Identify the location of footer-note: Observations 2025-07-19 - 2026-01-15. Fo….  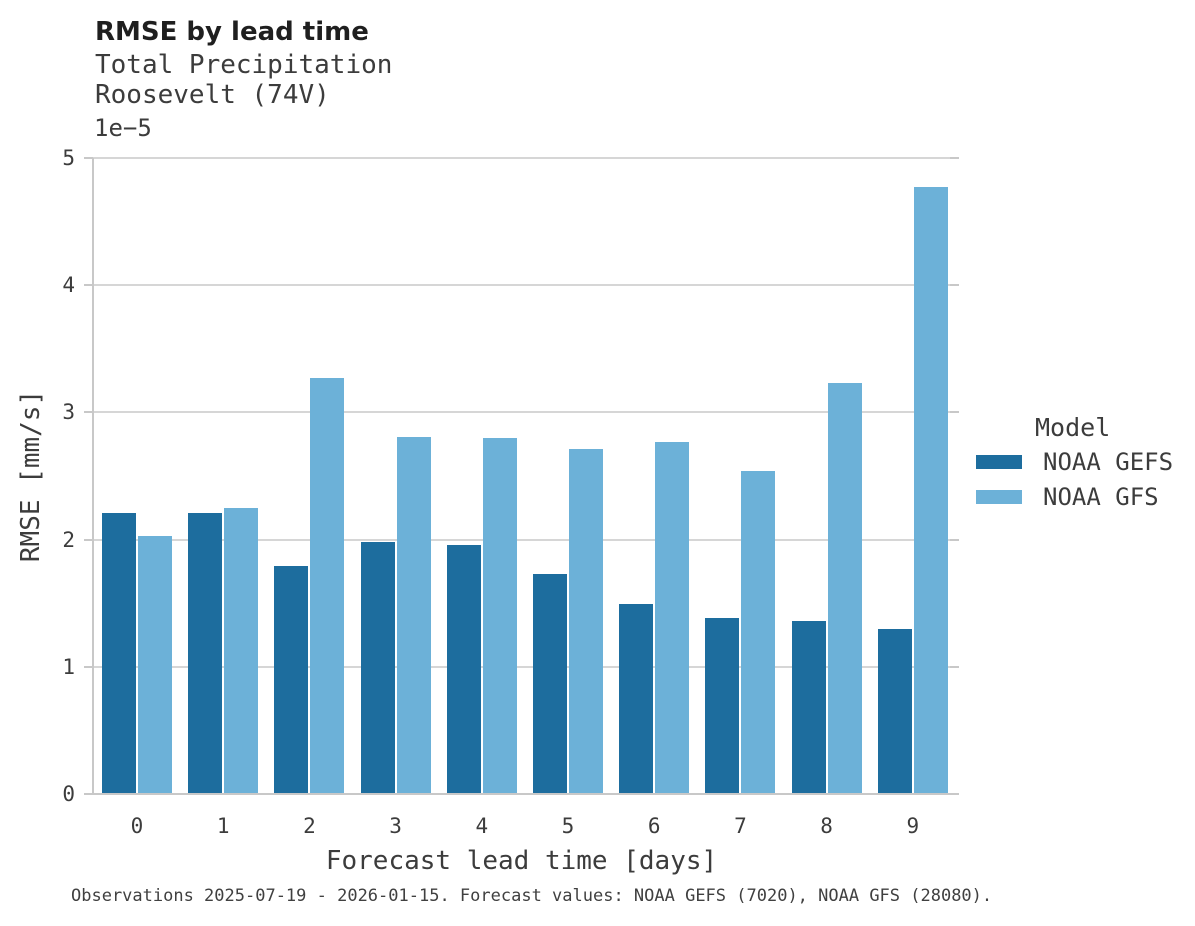
(532, 896).